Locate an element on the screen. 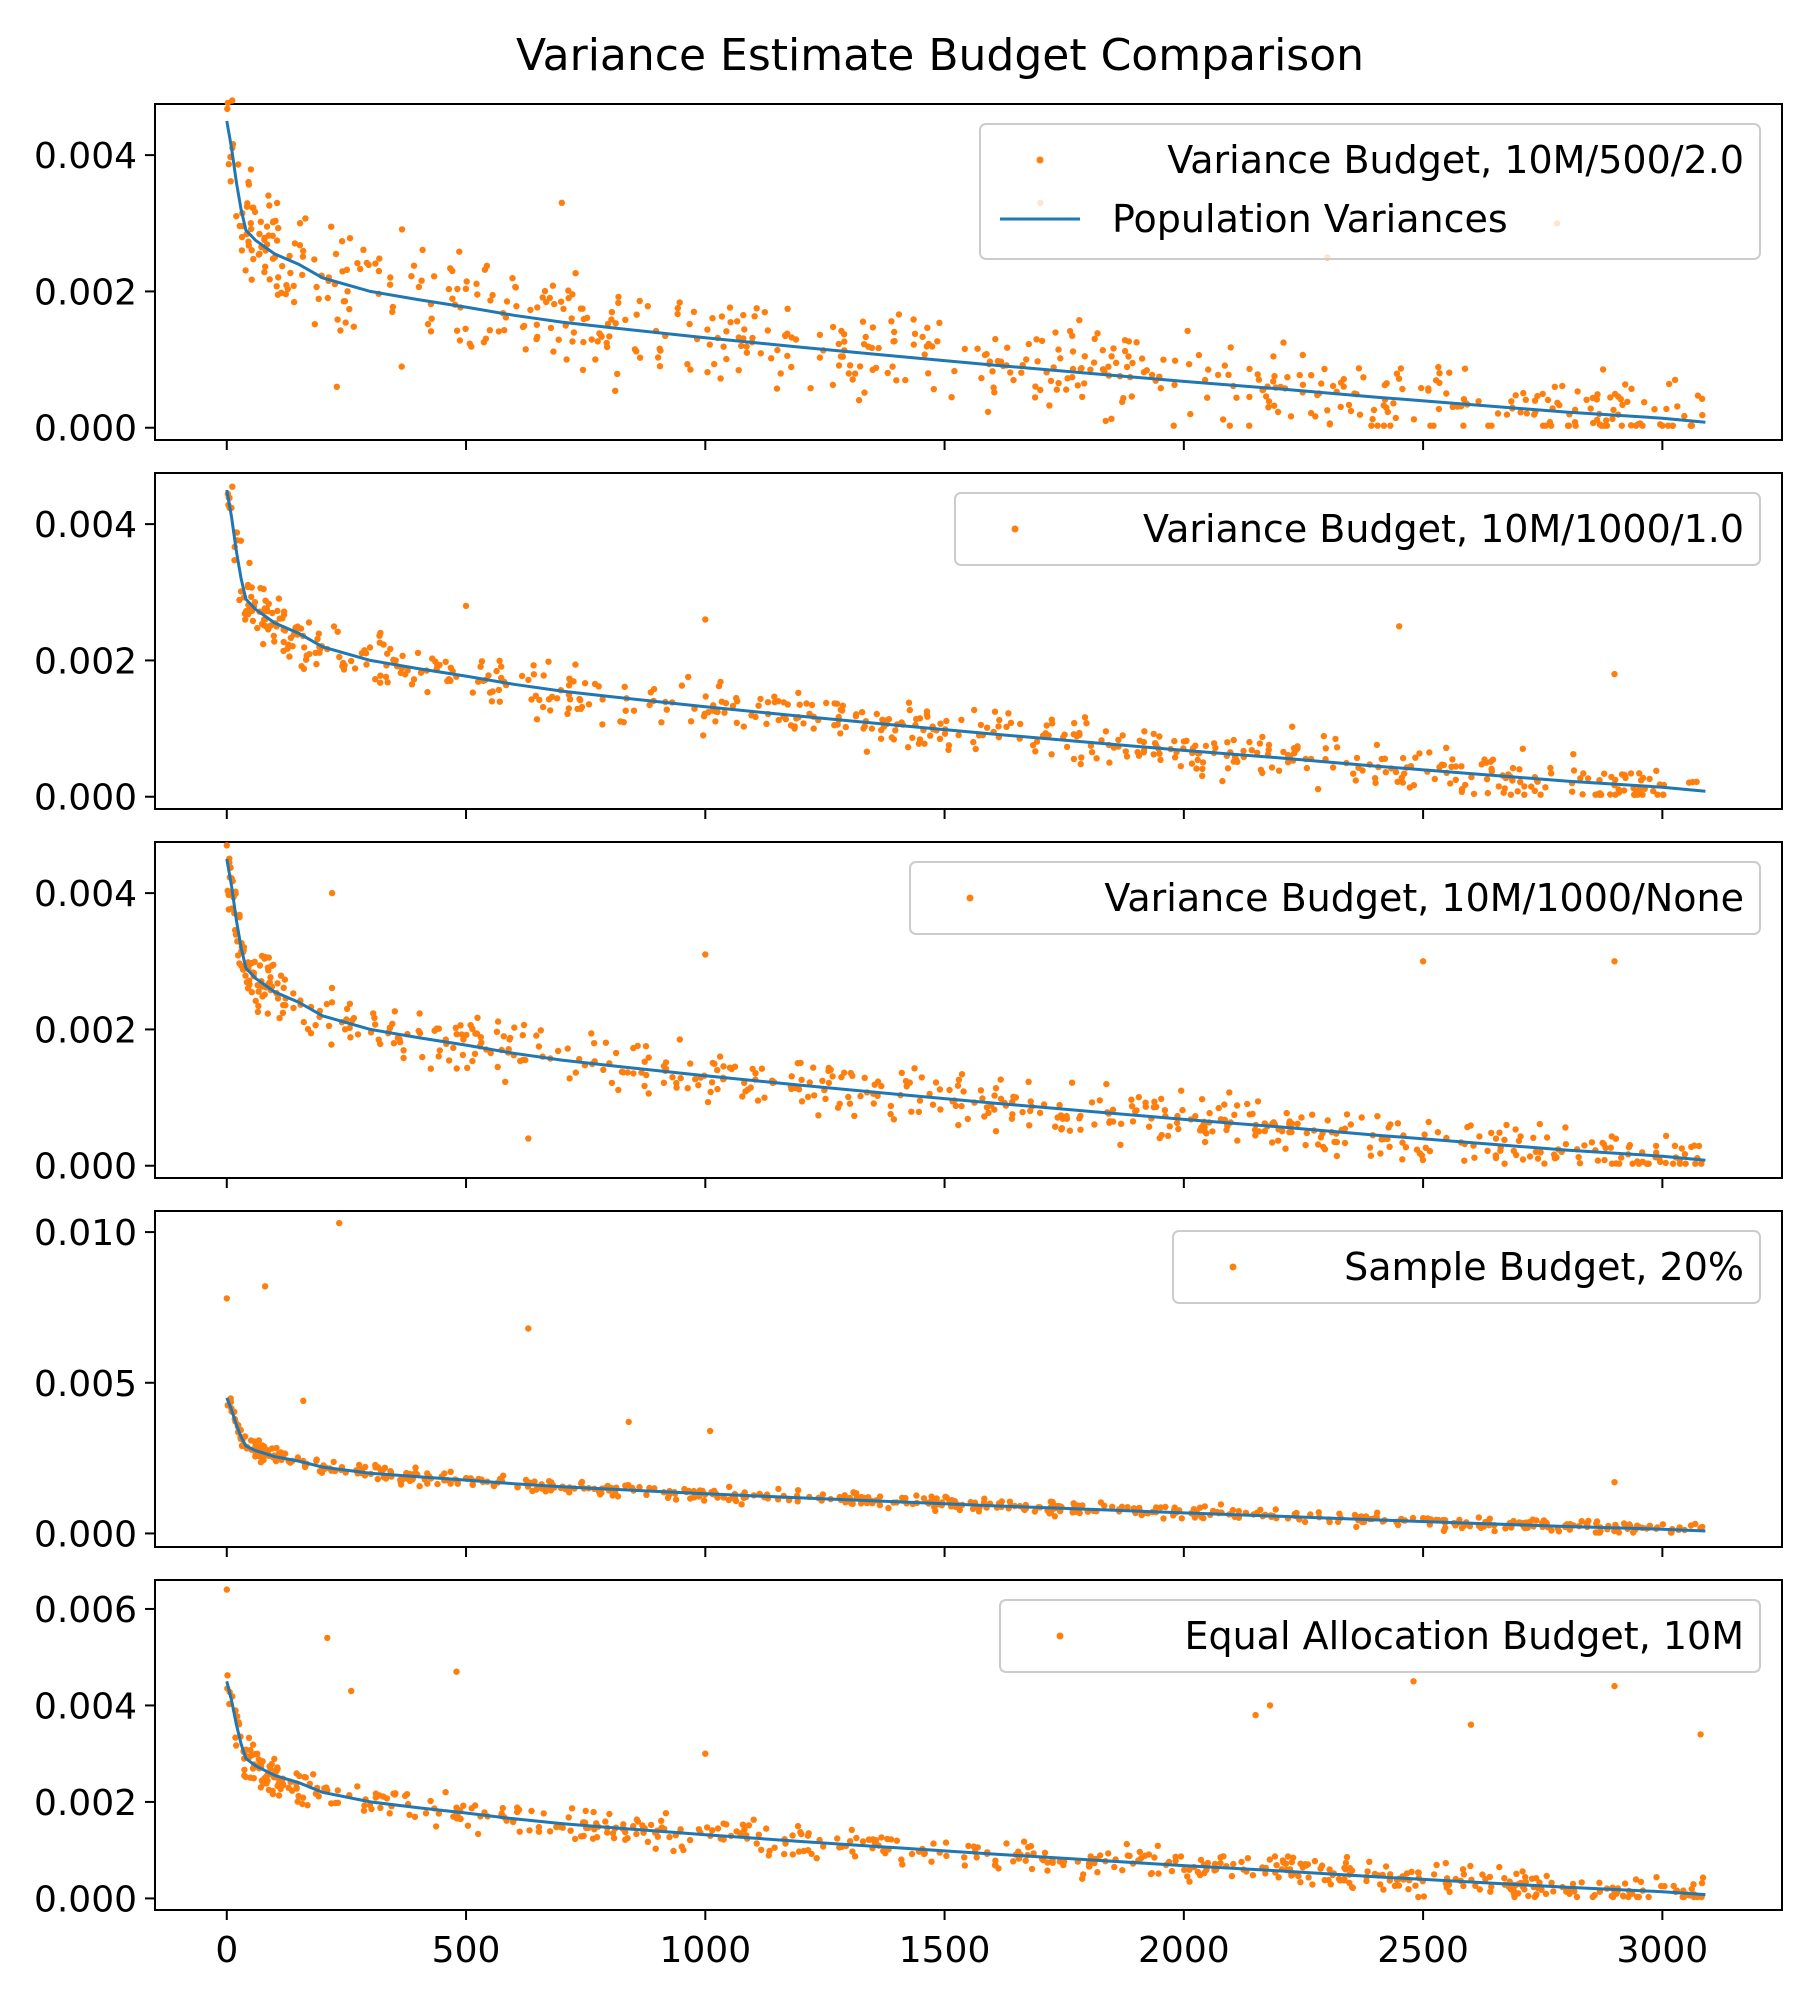 The image size is (1794, 2000). x-tick-label: 0 is located at coordinates (226, 1950).